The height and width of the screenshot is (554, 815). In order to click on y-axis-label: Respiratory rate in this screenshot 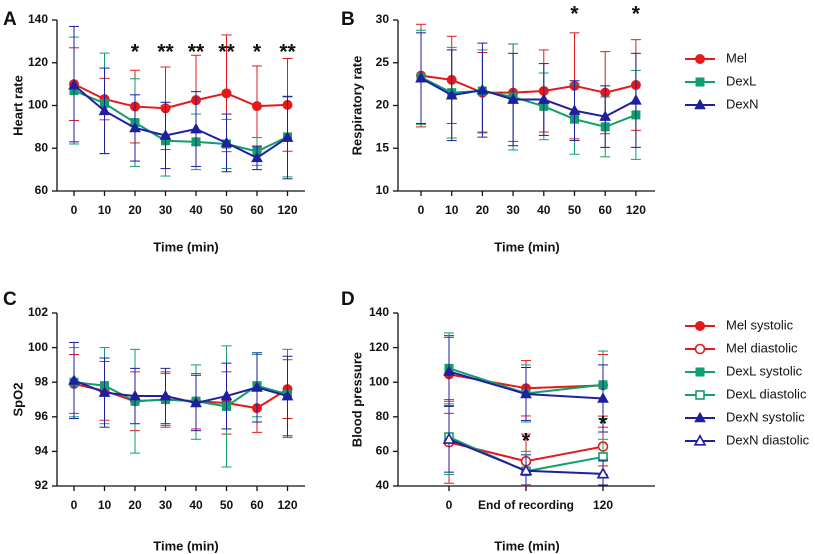, I will do `click(356, 106)`.